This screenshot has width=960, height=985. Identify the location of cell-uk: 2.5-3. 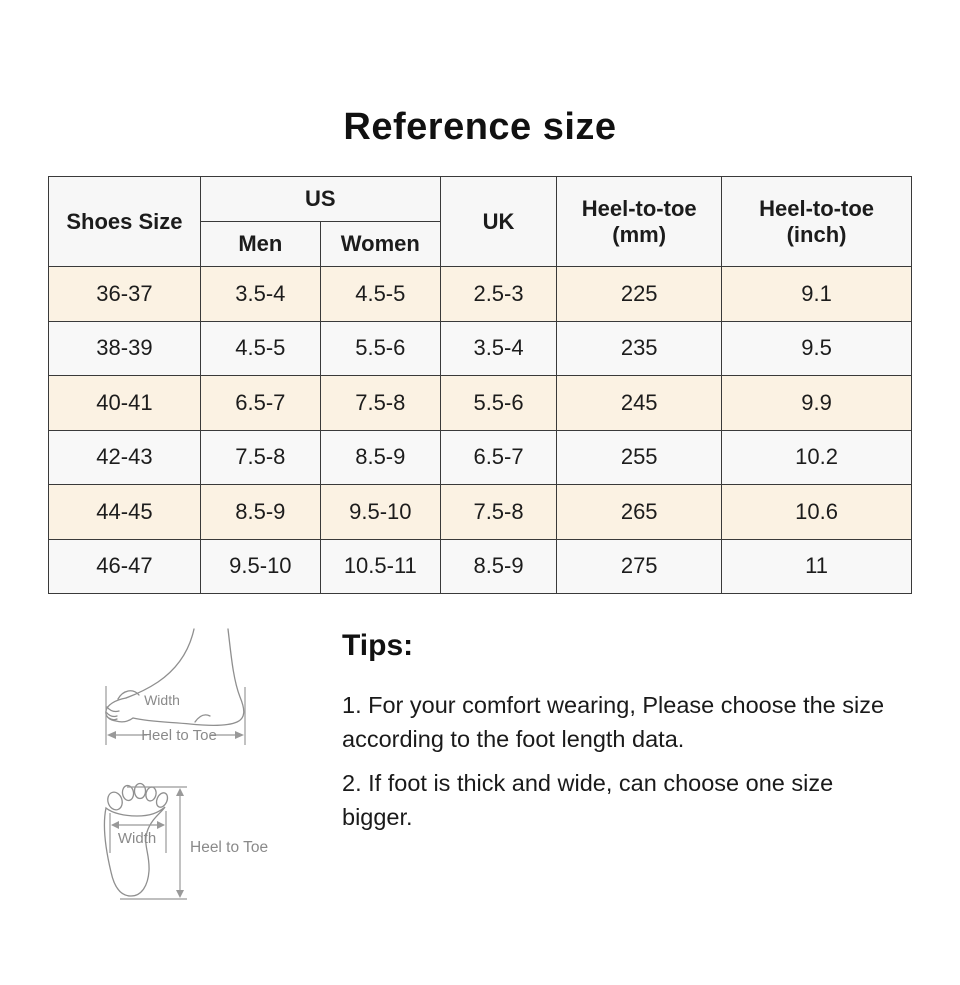
(498, 294).